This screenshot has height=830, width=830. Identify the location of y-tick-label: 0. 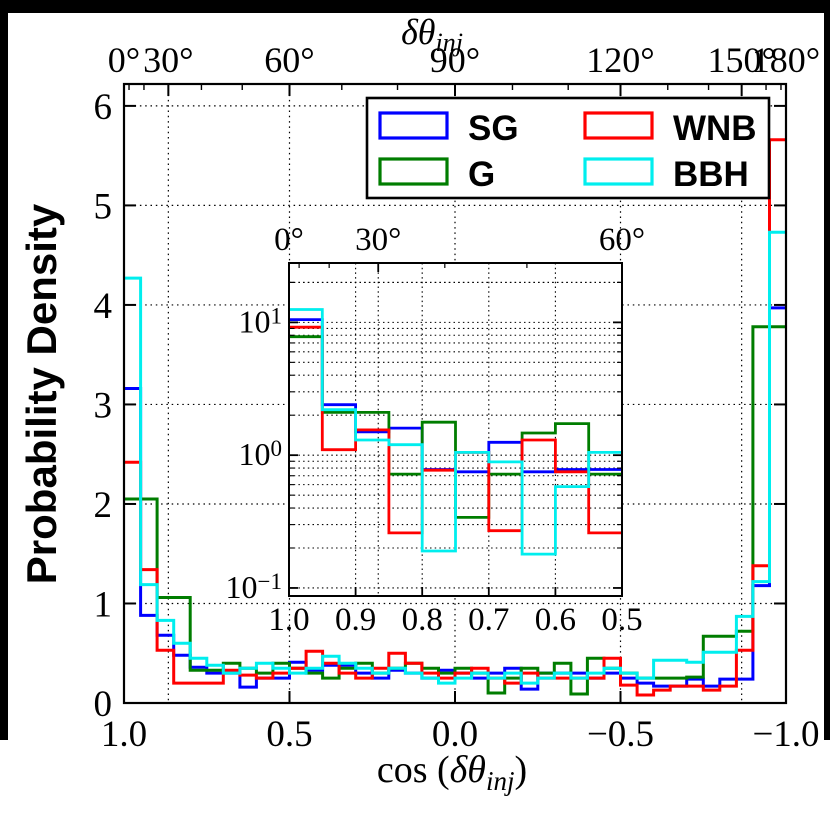
(103, 704).